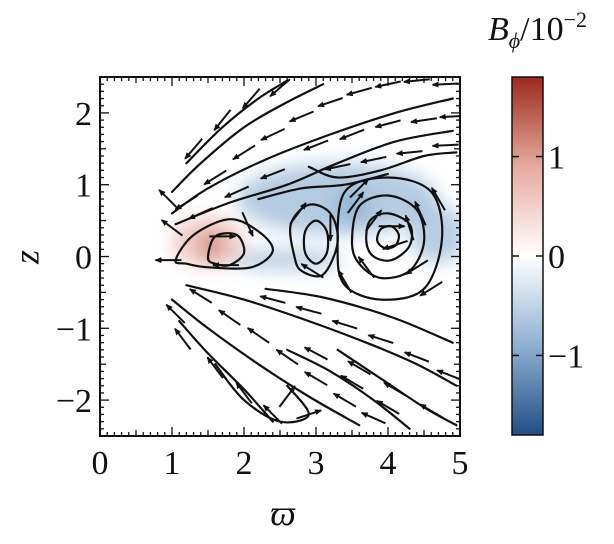  I want to click on x-tick-label: 2, so click(244, 463).